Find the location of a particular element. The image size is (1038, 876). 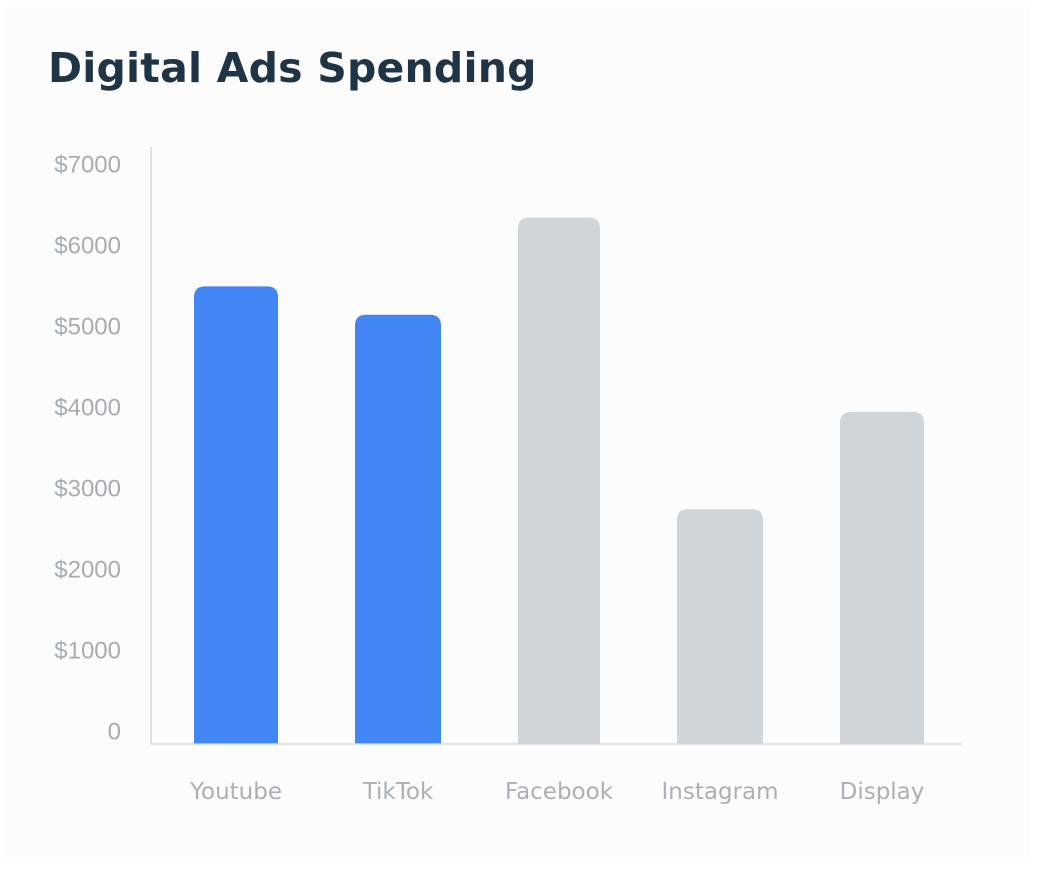

y-tick-label: $2000 is located at coordinates (87, 569).